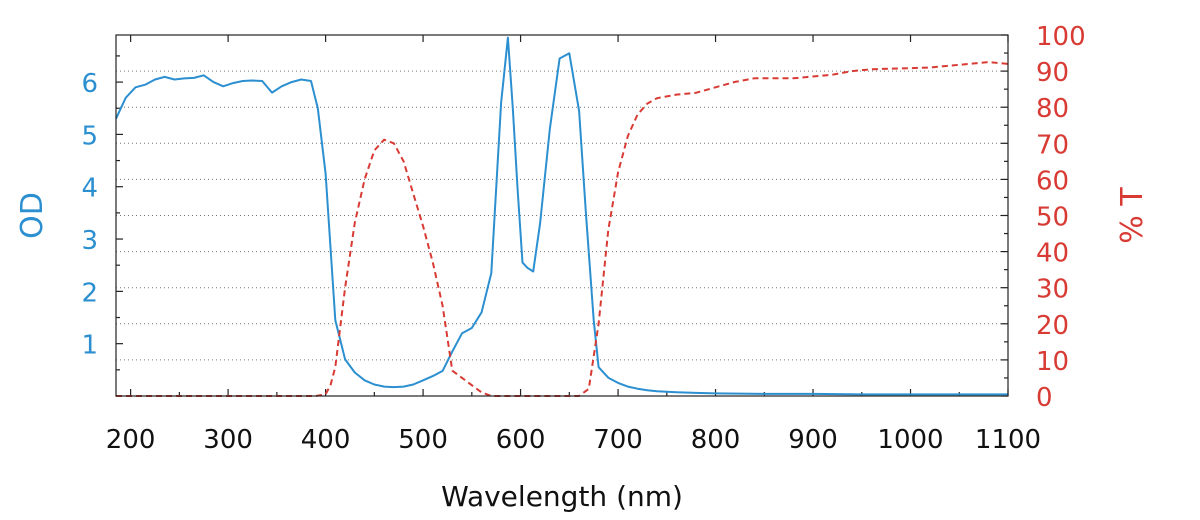 The width and height of the screenshot is (1200, 520). I want to click on y-left-tick-label: 4, so click(89, 189).